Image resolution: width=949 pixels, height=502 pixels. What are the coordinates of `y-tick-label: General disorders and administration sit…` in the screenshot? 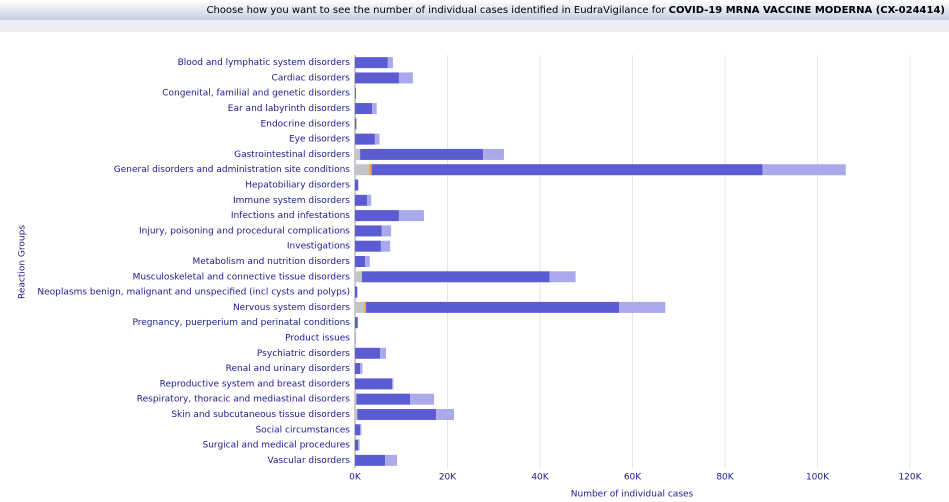 It's located at (232, 170).